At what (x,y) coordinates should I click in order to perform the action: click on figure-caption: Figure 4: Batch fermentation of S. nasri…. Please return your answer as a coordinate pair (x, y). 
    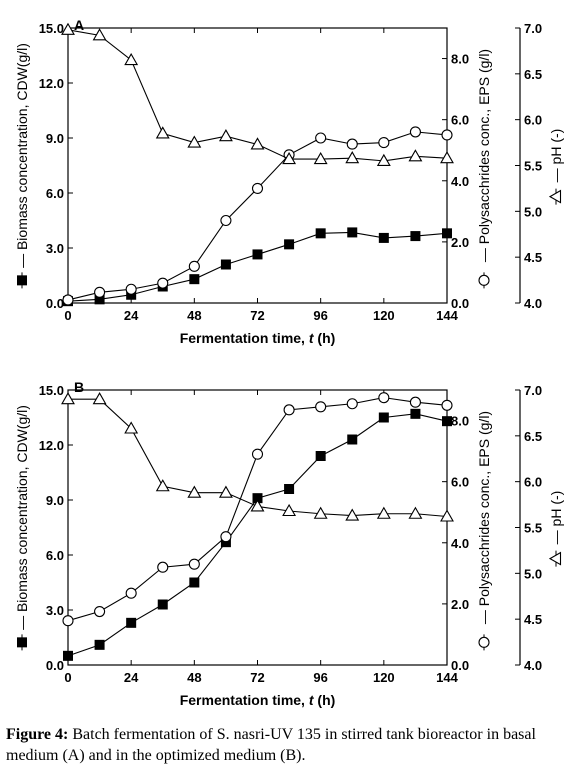
    Looking at the image, I should click on (284, 745).